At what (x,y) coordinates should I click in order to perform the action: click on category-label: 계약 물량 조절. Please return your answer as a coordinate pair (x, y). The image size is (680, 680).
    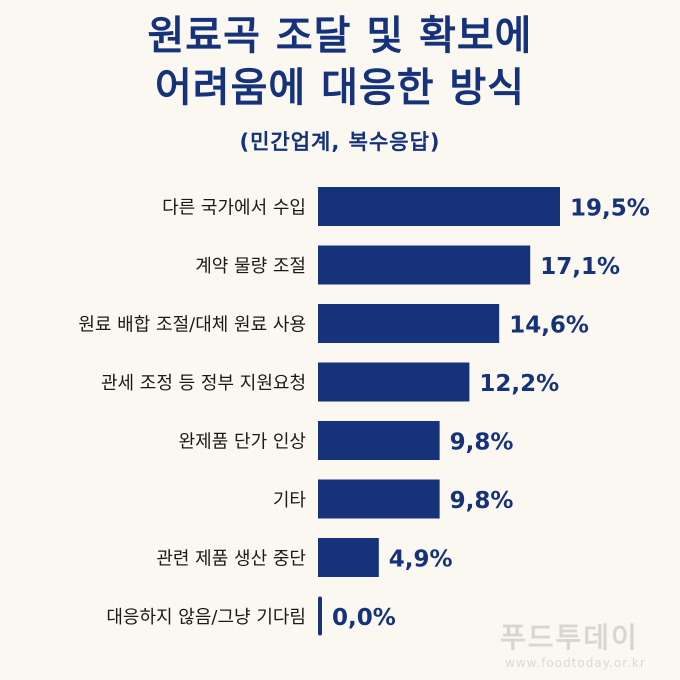
    Looking at the image, I should click on (250, 266).